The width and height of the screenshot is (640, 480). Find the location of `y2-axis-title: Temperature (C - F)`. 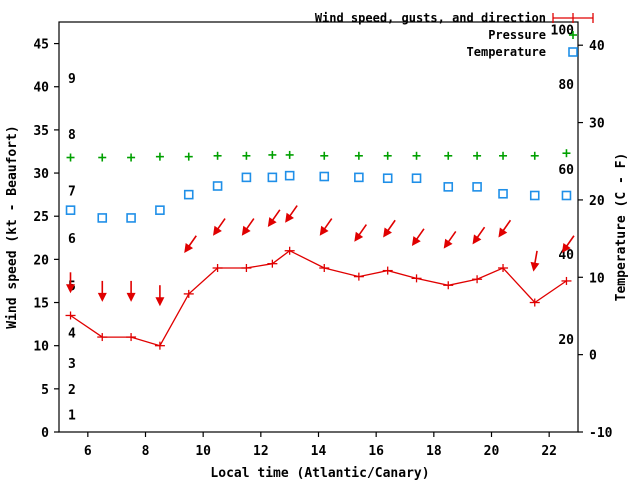

y2-axis-title: Temperature (C - F) is located at coordinates (621, 227).